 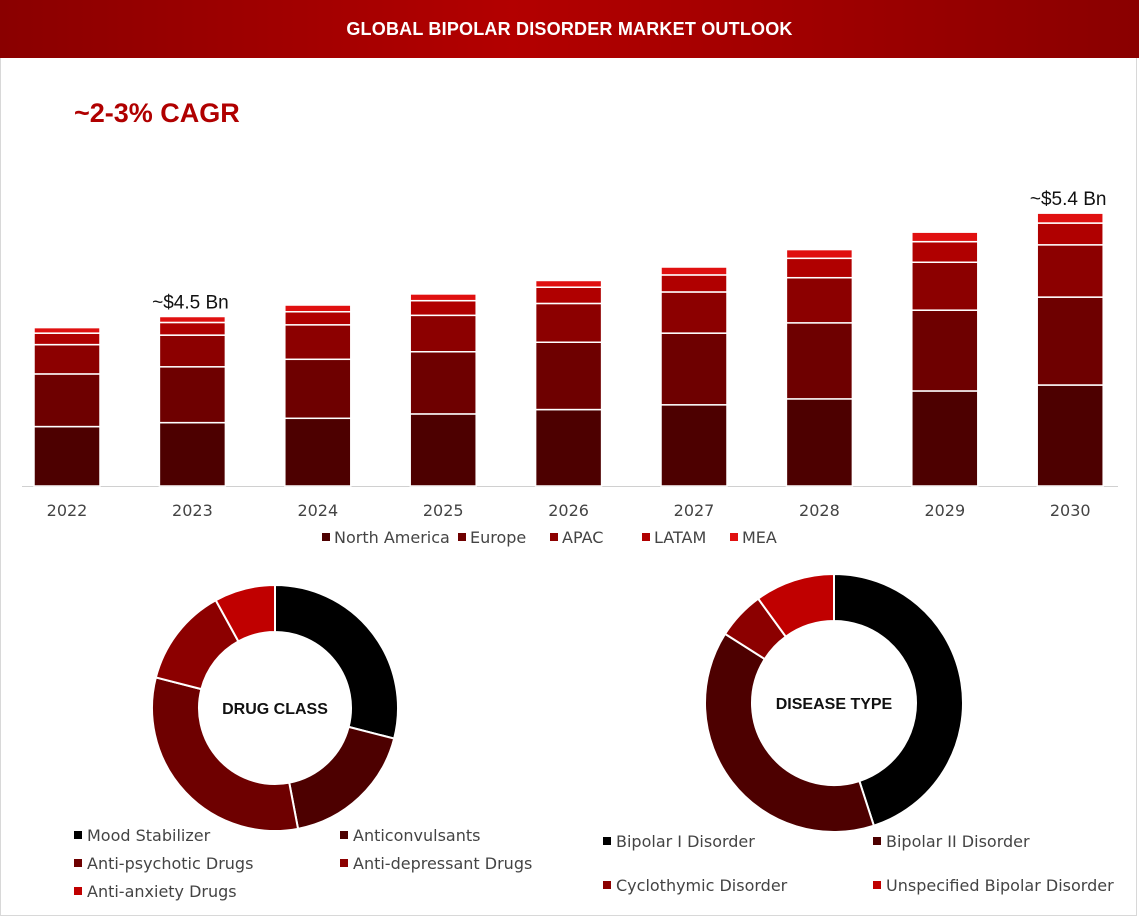 I want to click on bar-legend: North America Europe APAC LATAM MEA, so click(x=549, y=537).